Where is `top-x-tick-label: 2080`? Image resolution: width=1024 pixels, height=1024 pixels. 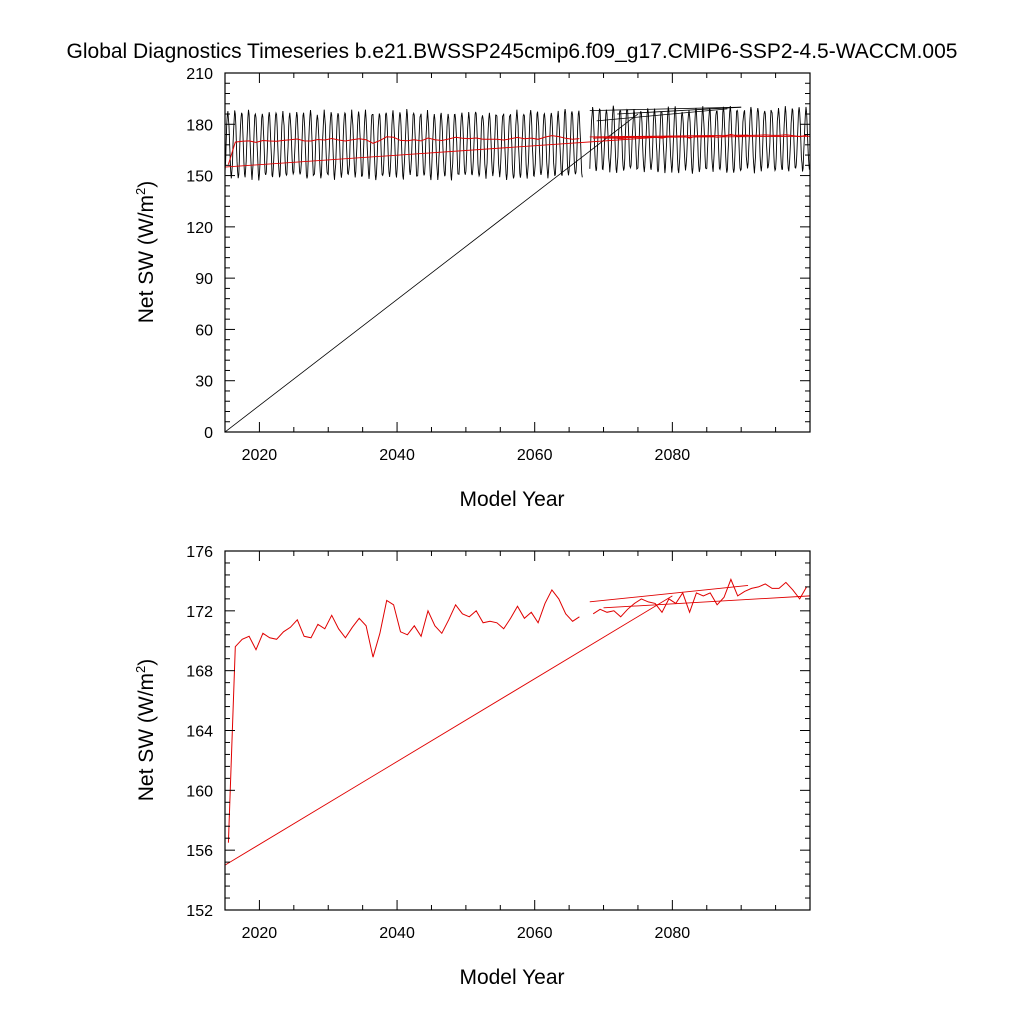
top-x-tick-label: 2080 is located at coordinates (673, 455).